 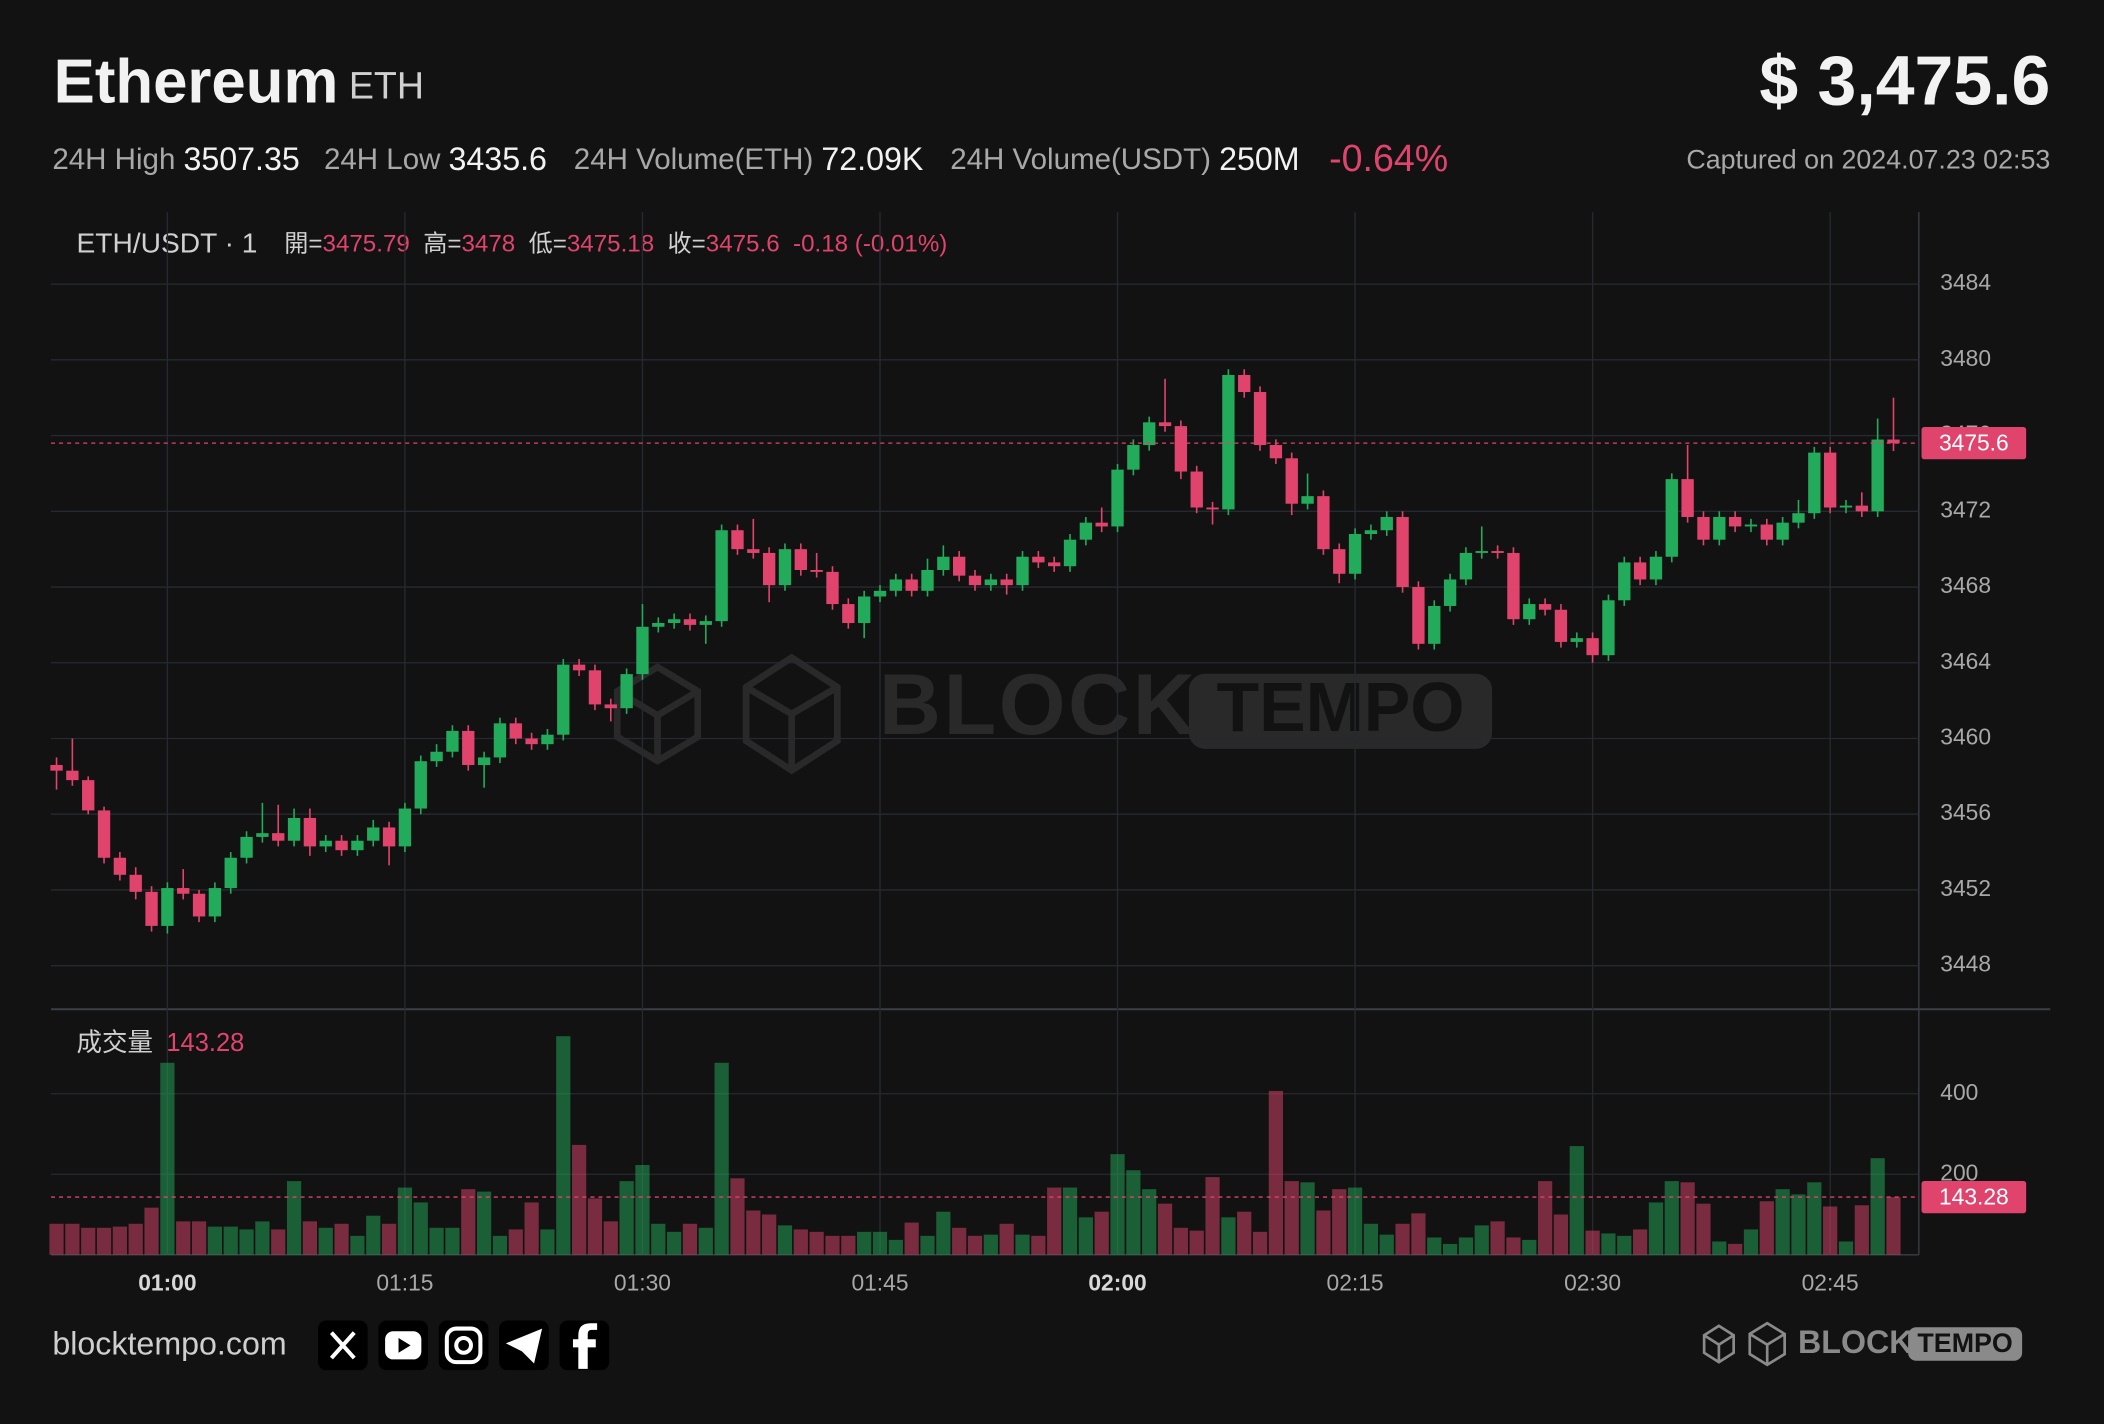 I want to click on stat-label: 24H Volume(ETH), so click(x=693, y=159).